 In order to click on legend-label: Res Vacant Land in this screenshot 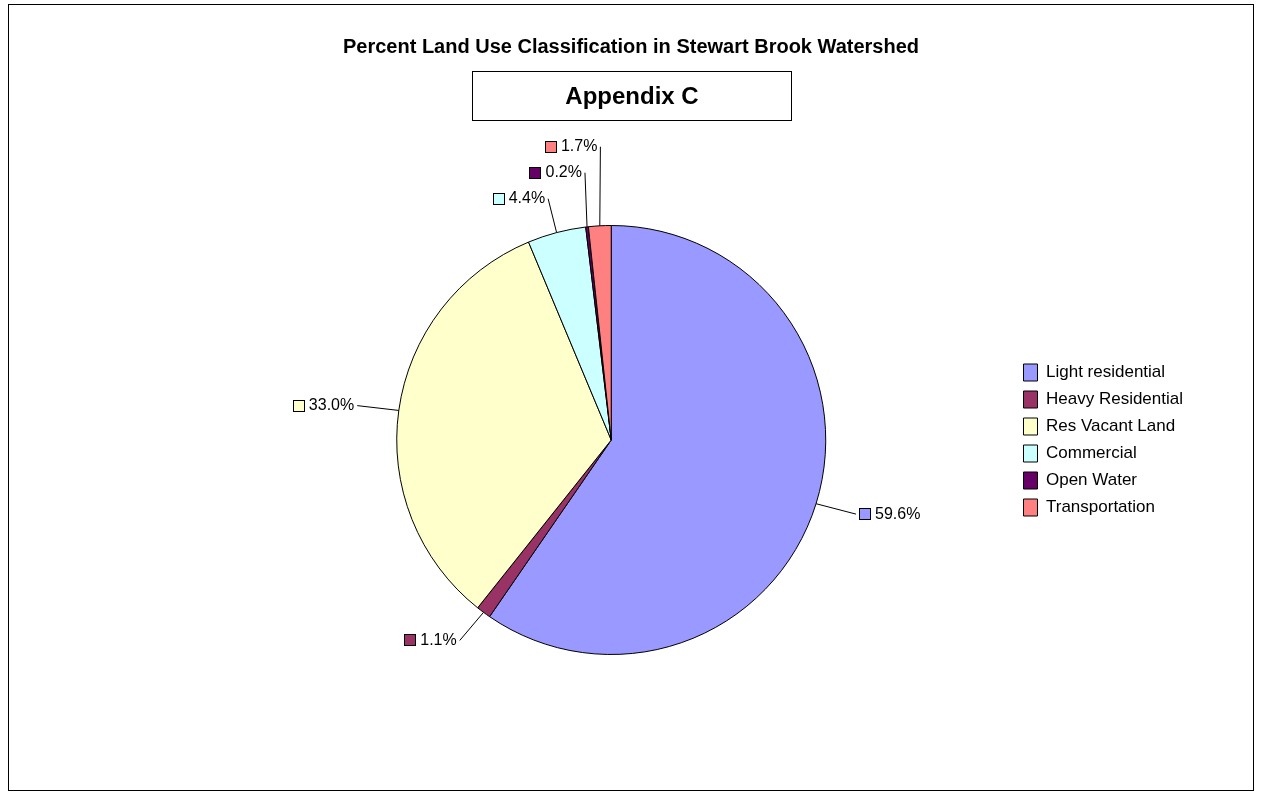, I will do `click(1110, 426)`.